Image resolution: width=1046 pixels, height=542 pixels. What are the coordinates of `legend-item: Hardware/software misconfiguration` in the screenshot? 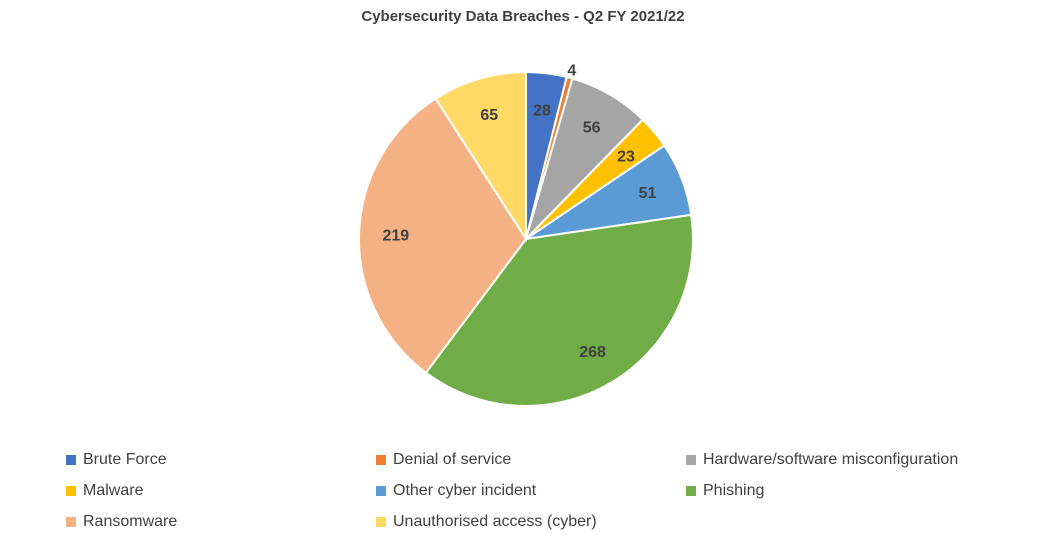 It's located at (856, 459).